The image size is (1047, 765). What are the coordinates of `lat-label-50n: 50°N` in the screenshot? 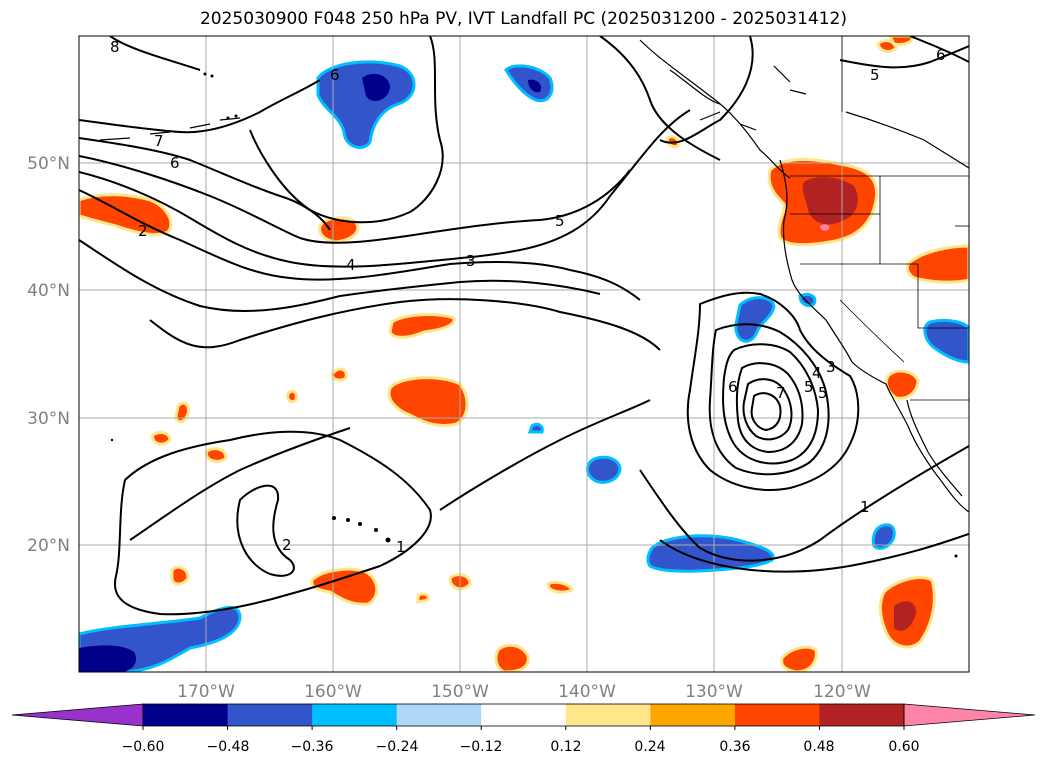 It's located at (48, 164).